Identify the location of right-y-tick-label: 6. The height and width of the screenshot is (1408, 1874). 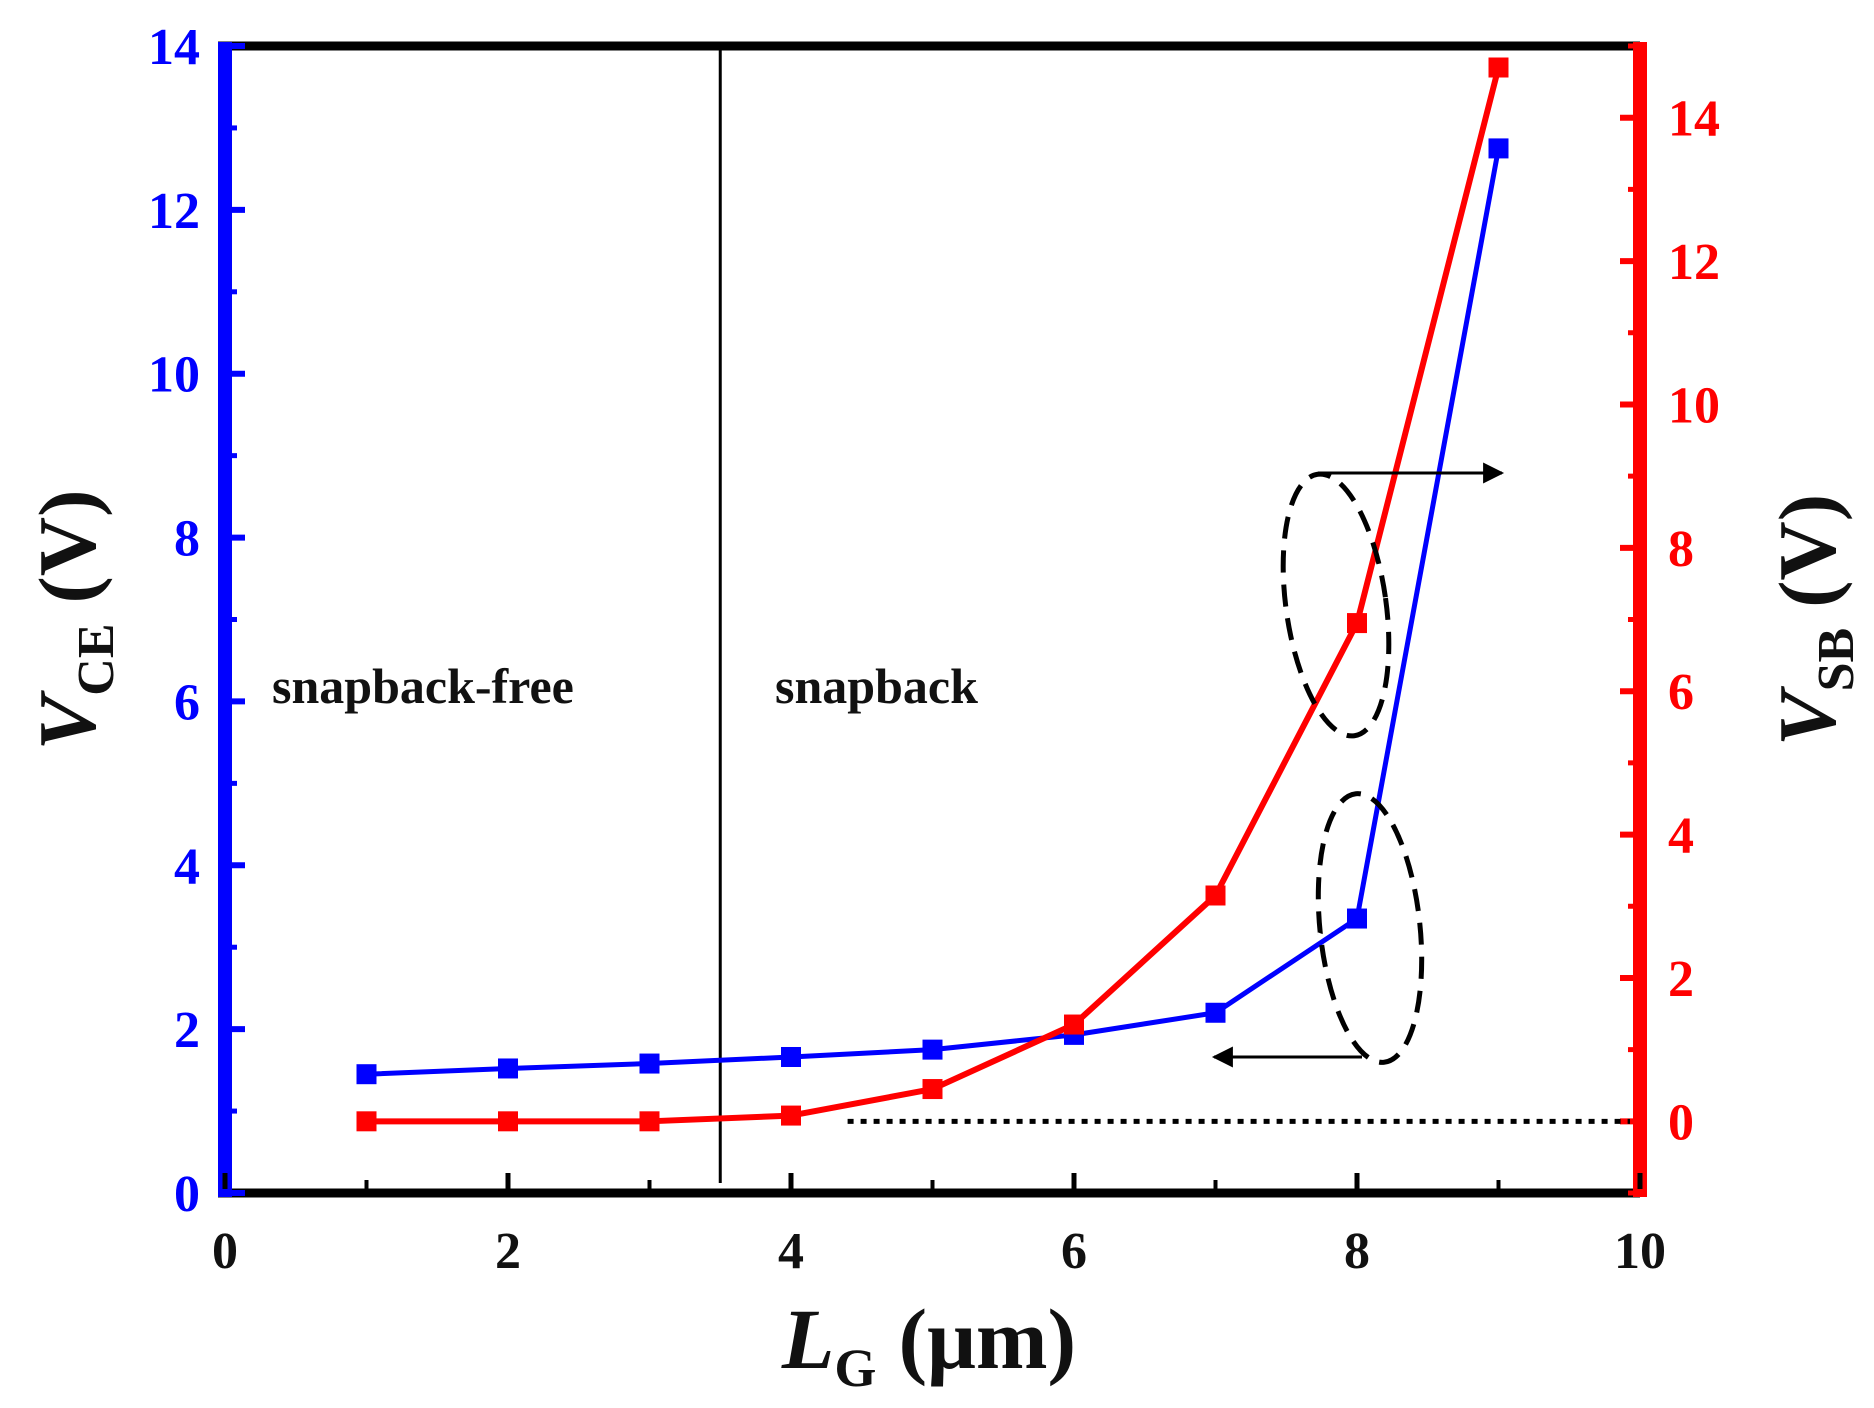
(1681, 692).